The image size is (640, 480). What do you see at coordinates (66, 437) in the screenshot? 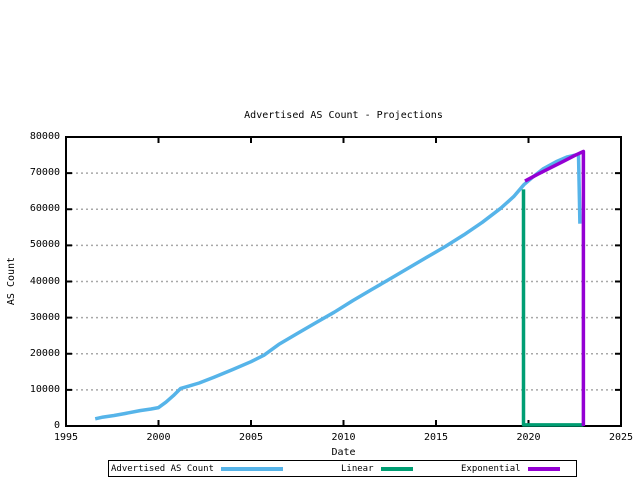
I see `x-tick-label: 1995` at bounding box center [66, 437].